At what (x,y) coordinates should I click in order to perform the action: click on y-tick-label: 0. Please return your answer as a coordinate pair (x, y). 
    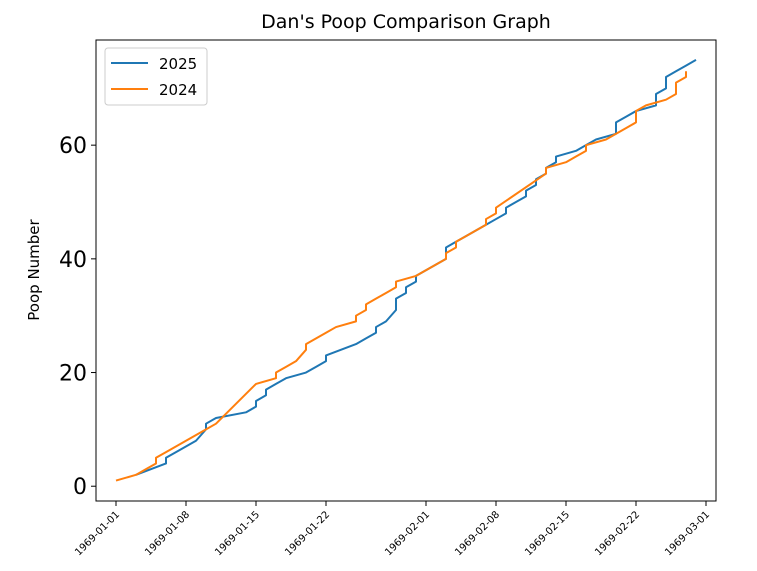
    Looking at the image, I should click on (80, 487).